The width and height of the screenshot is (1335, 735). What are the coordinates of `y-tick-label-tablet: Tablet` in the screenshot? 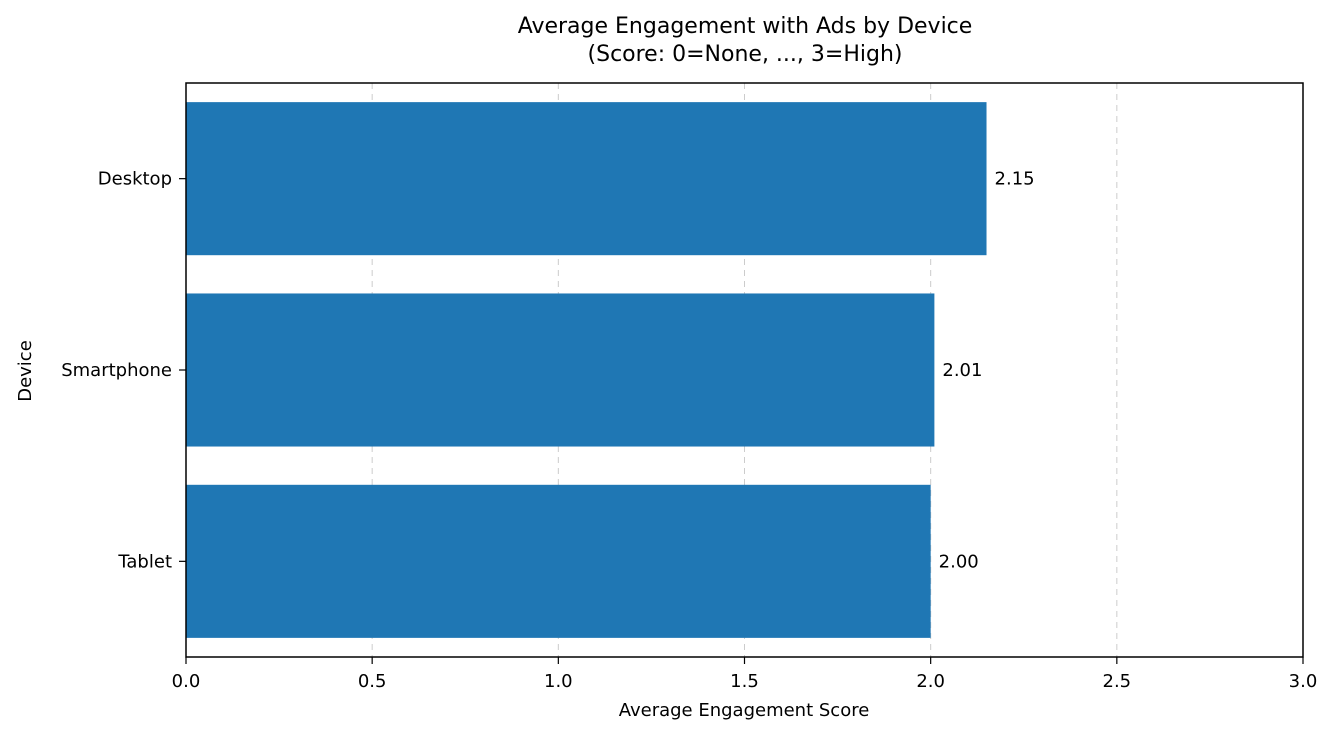 It's located at (144, 561).